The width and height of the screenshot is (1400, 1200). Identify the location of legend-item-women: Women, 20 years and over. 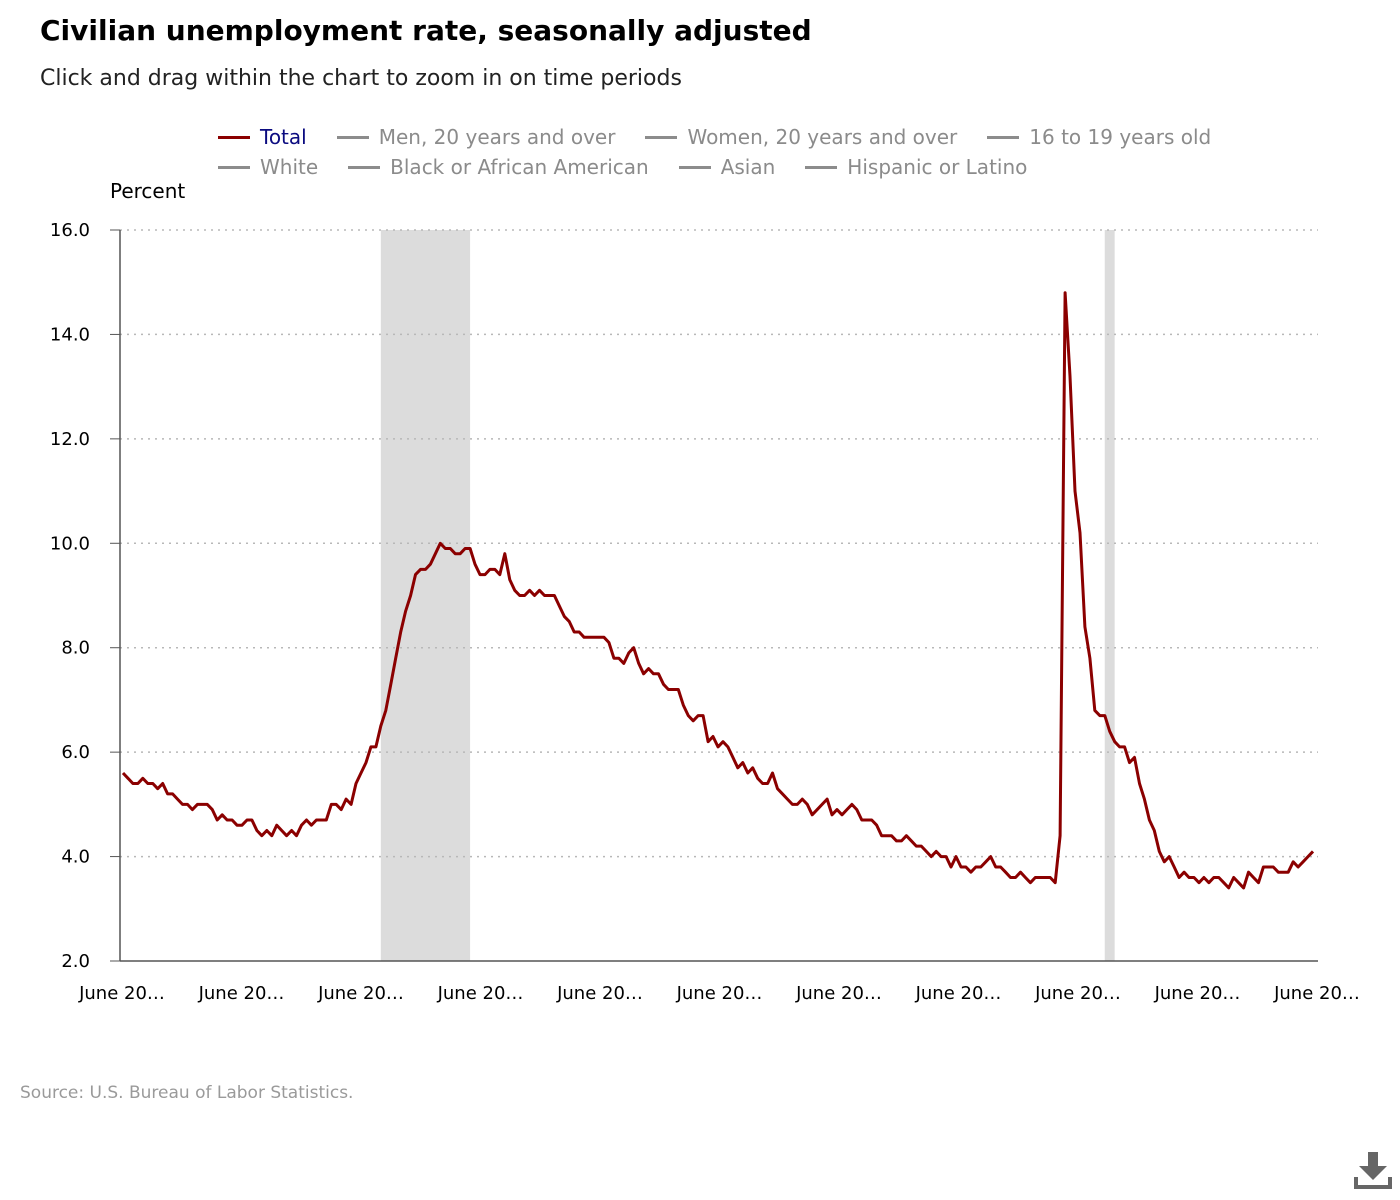
(801, 137).